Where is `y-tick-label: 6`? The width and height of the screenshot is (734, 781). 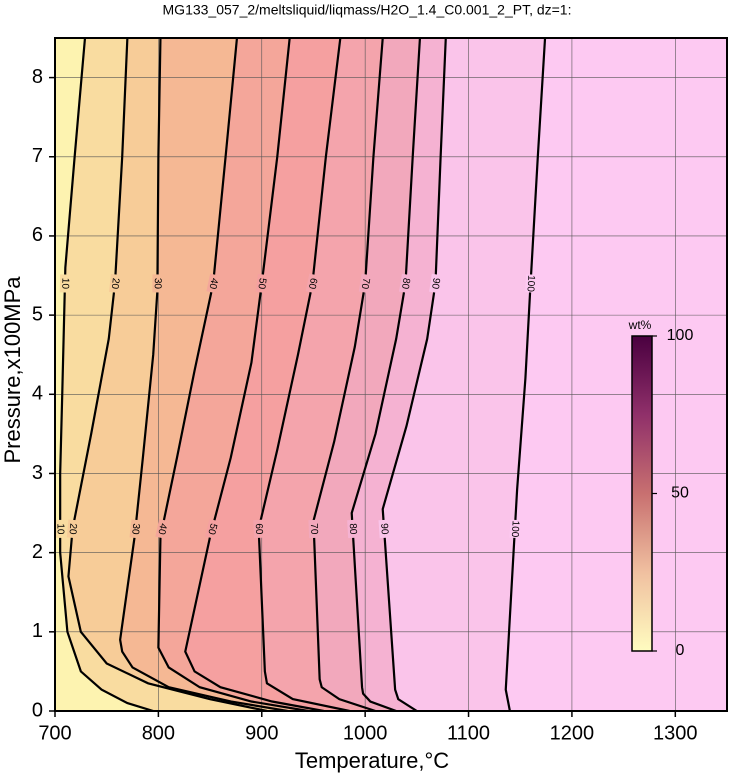
y-tick-label: 6 is located at coordinates (37, 235).